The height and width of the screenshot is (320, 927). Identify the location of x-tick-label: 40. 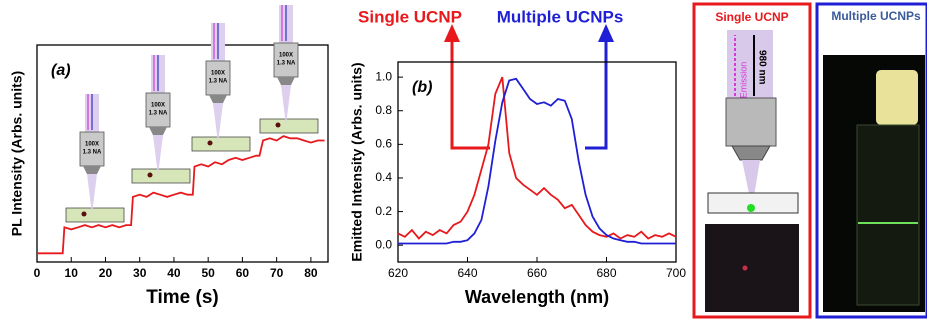
(174, 273).